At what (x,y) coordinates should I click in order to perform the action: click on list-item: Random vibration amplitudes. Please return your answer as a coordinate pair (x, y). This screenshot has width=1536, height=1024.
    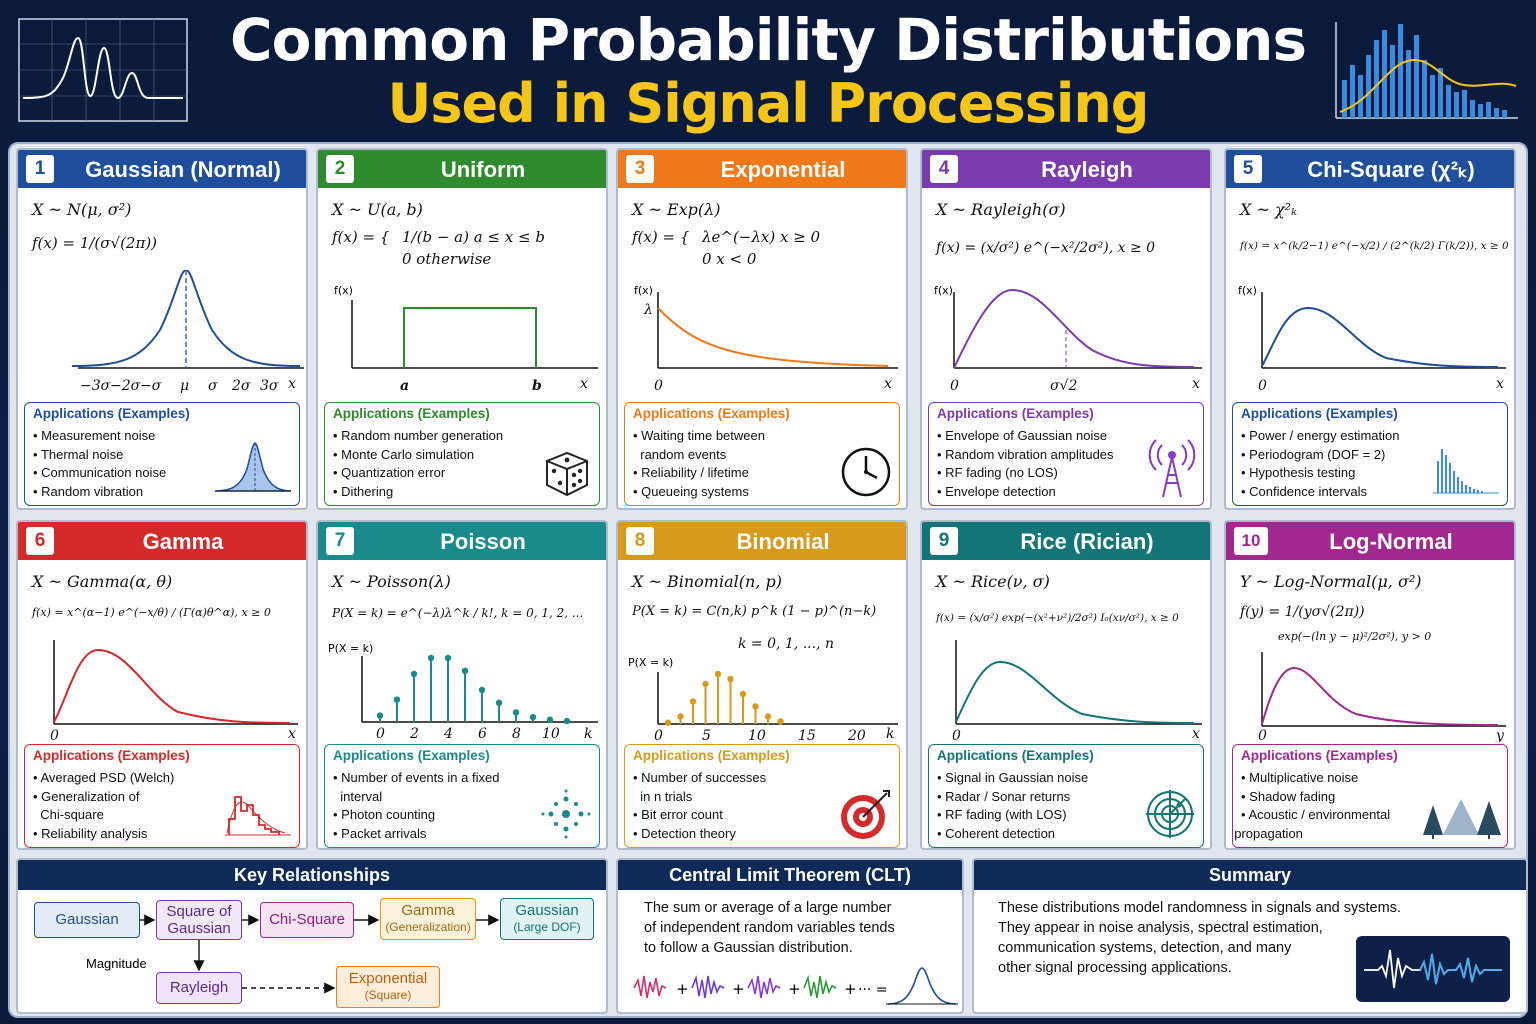
    Looking at the image, I should click on (1025, 455).